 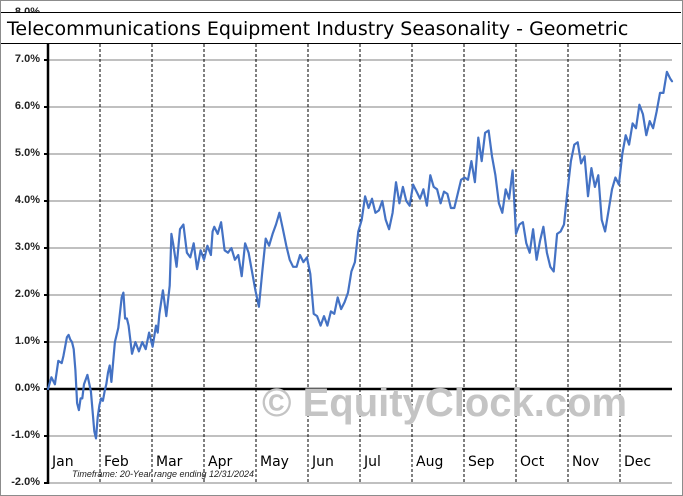 What do you see at coordinates (63, 462) in the screenshot?
I see `month-label-jan: Jan` at bounding box center [63, 462].